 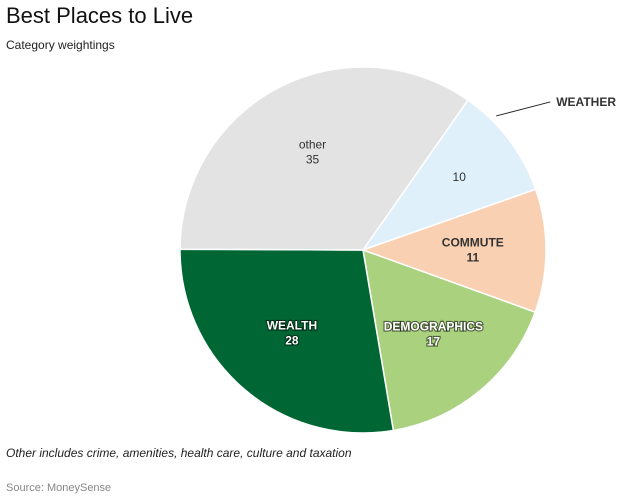 I want to click on slice-value-other: 35, so click(x=313, y=159).